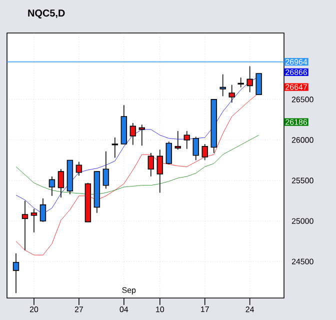 Image resolution: width=336 pixels, height=320 pixels. I want to click on line-series, so click(138, 164).